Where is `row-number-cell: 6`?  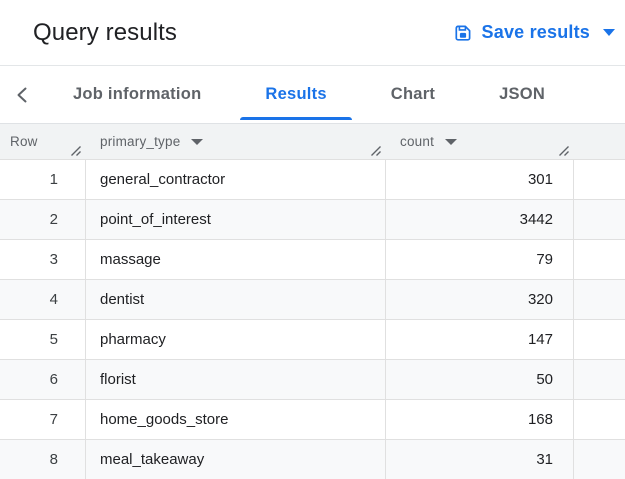 row-number-cell: 6 is located at coordinates (43, 379).